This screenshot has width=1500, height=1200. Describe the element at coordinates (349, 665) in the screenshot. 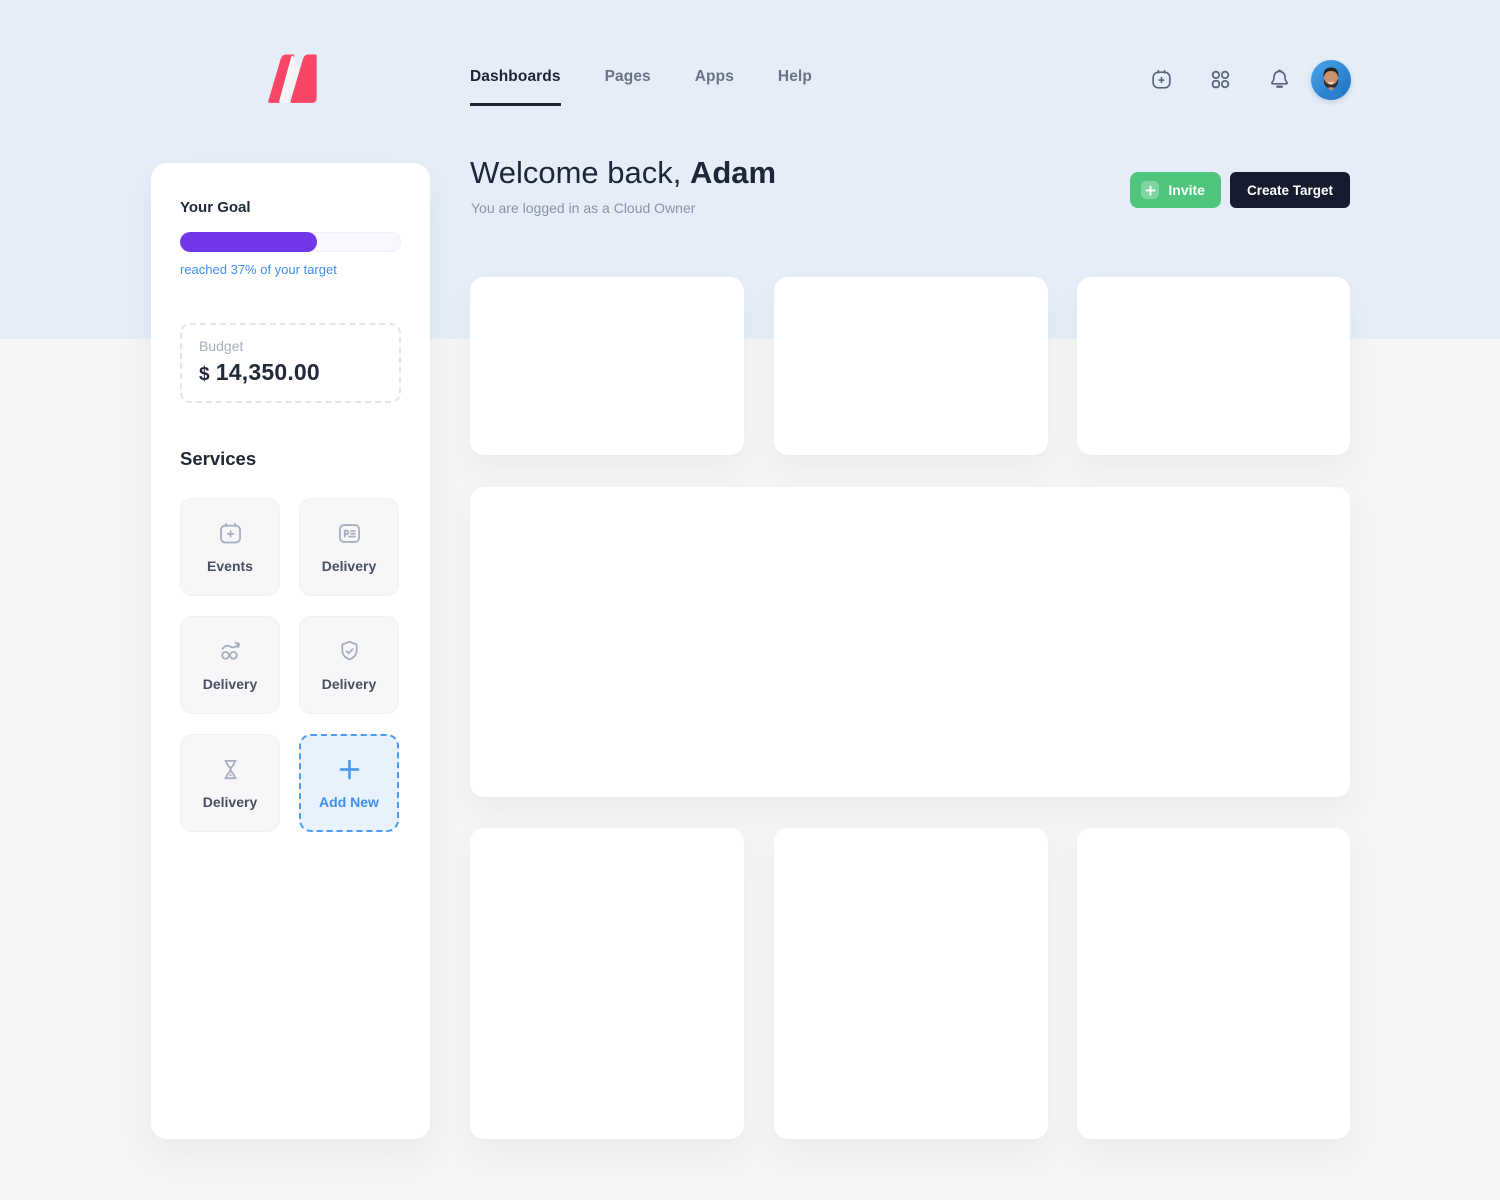

I see `service-tile-delivery-shield: Delivery` at that location.